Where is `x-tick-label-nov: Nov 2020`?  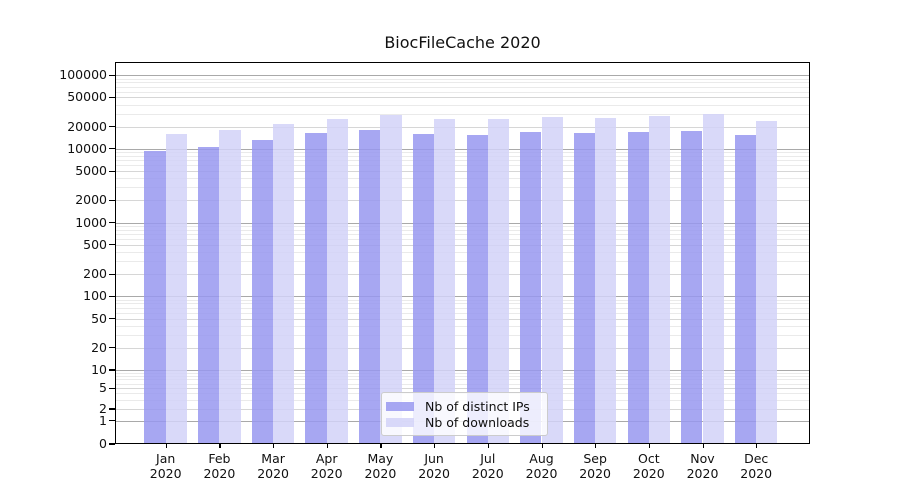 x-tick-label-nov: Nov 2020 is located at coordinates (703, 466).